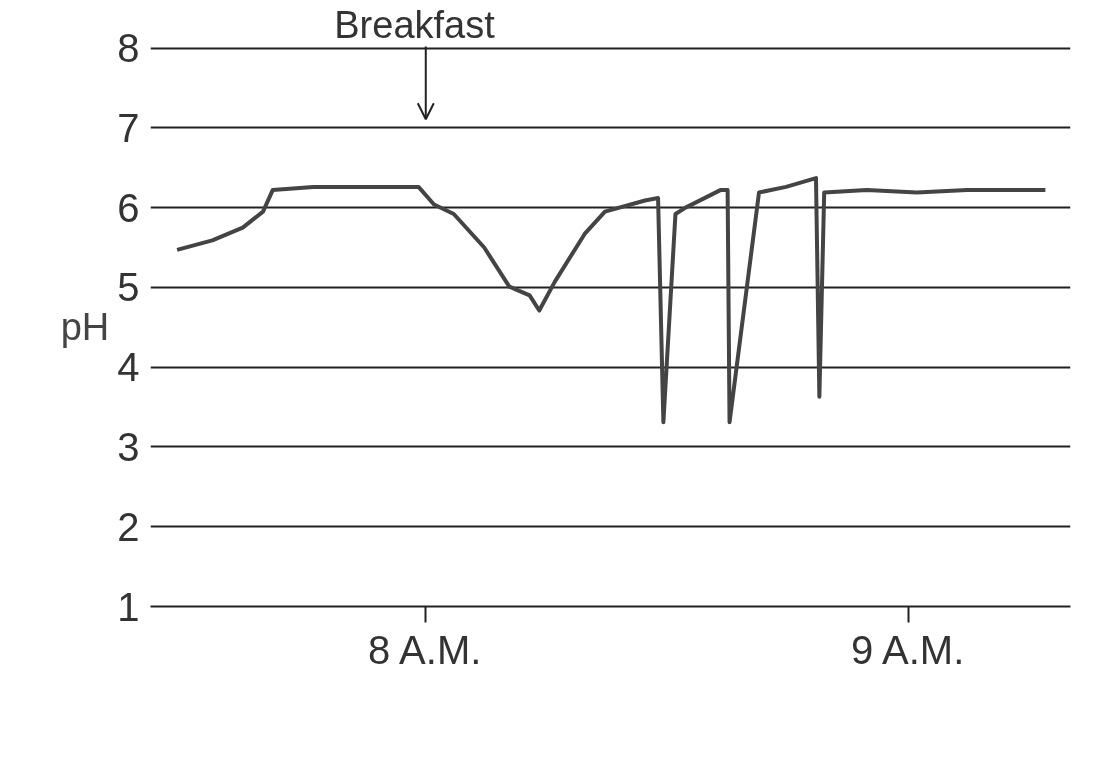  I want to click on y-tick-label: 4, so click(128, 367).